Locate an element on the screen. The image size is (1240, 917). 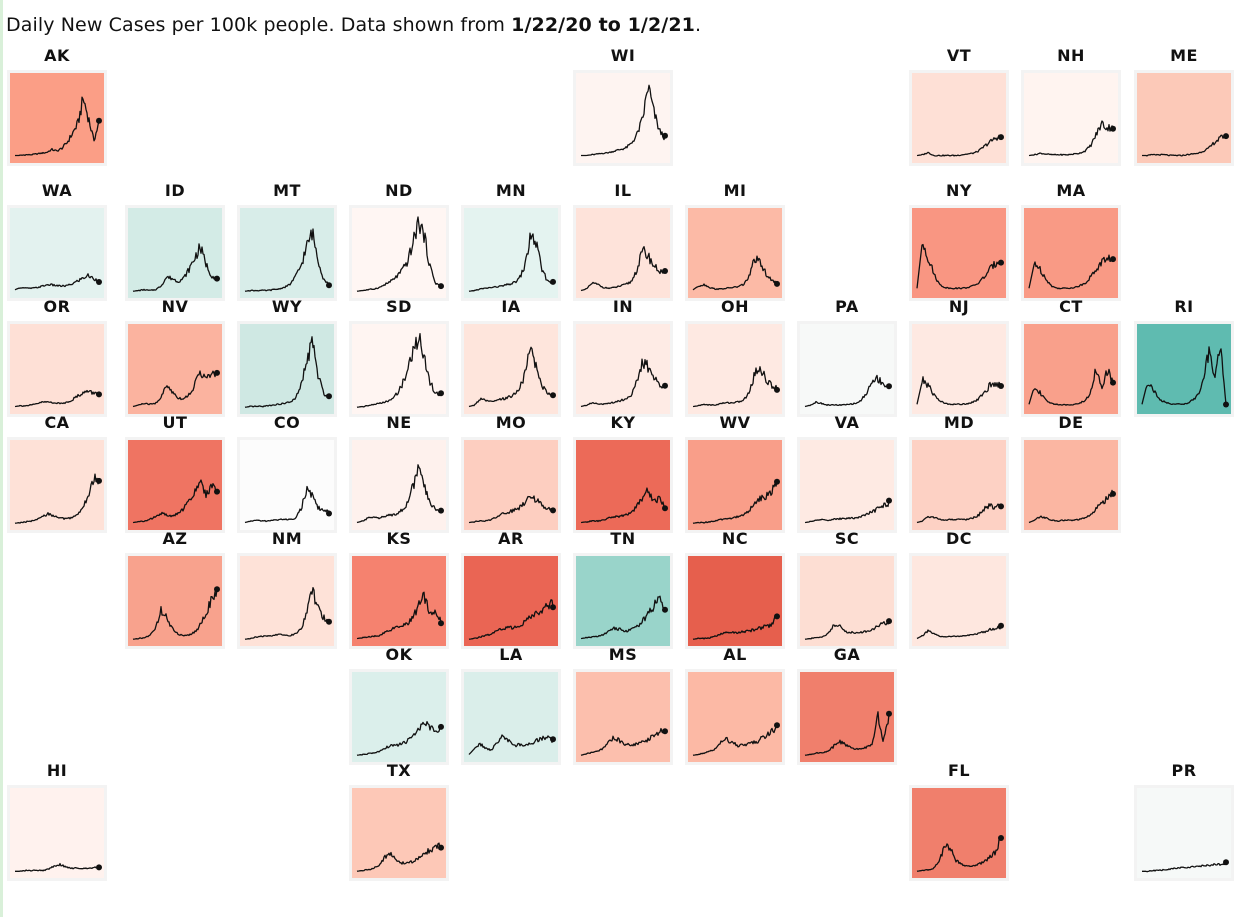
state-label: NJ is located at coordinates (959, 306).